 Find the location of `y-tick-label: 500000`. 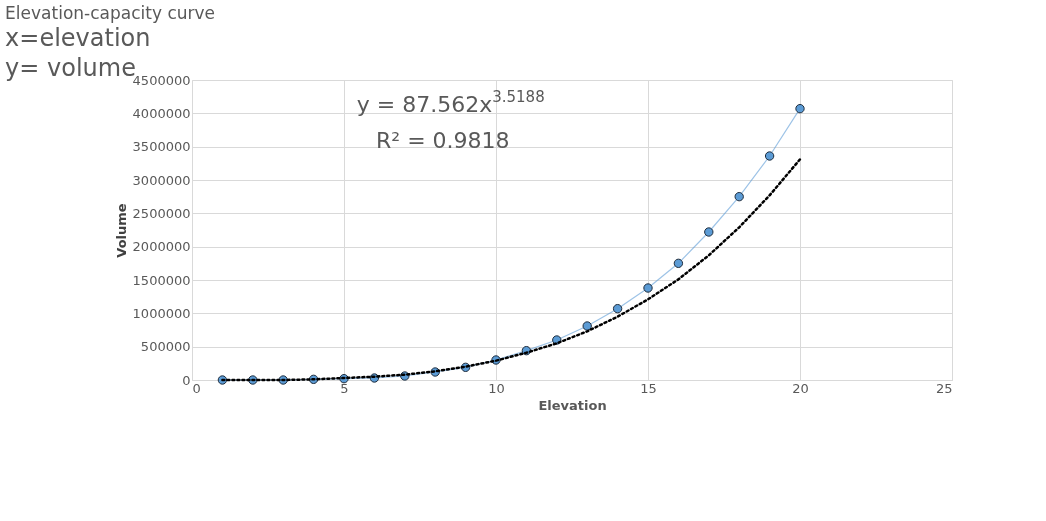

y-tick-label: 500000 is located at coordinates (165, 347).